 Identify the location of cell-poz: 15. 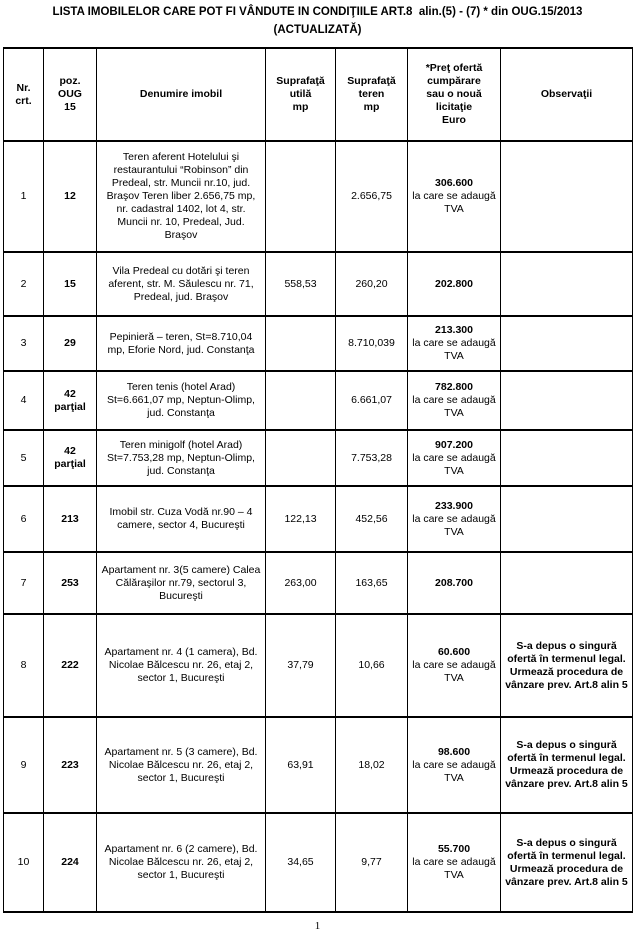
(70, 284).